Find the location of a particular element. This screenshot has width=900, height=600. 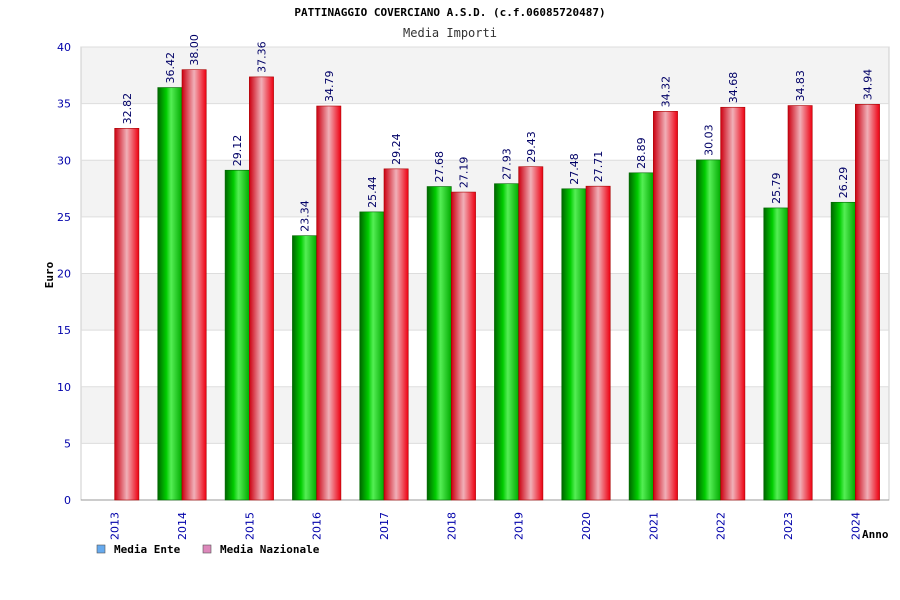

x-tick-label: 2018 is located at coordinates (451, 526).